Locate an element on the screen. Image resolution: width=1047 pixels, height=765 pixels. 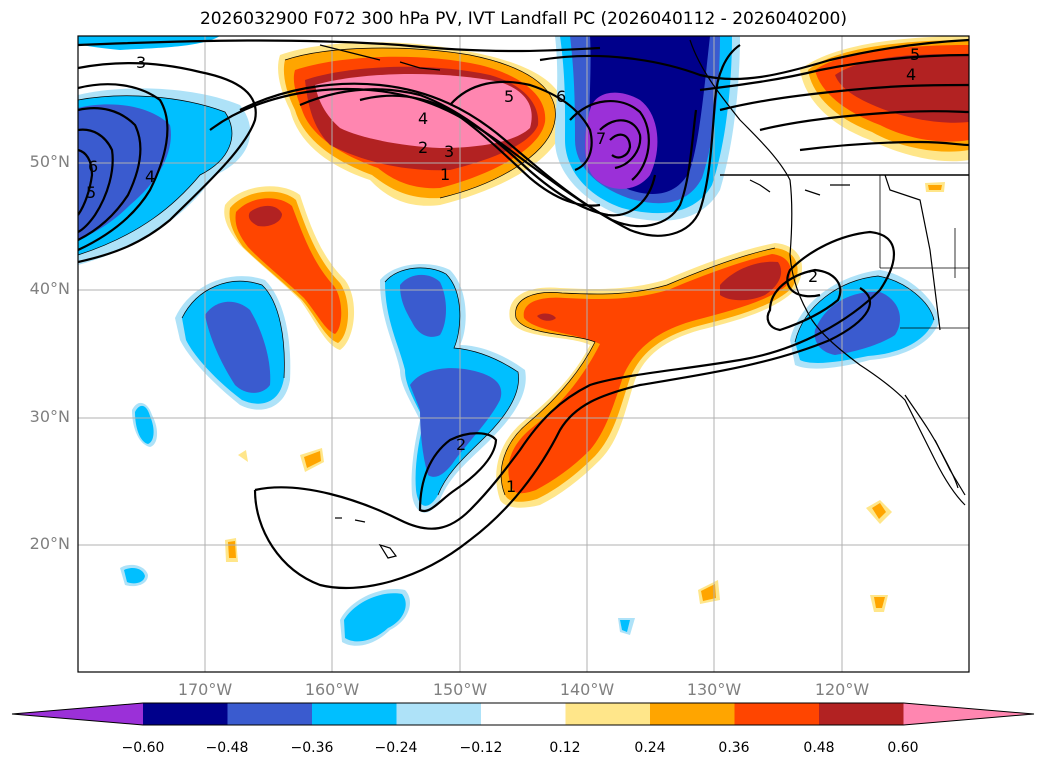
colorbar-tick: −0.36 is located at coordinates (312, 748).